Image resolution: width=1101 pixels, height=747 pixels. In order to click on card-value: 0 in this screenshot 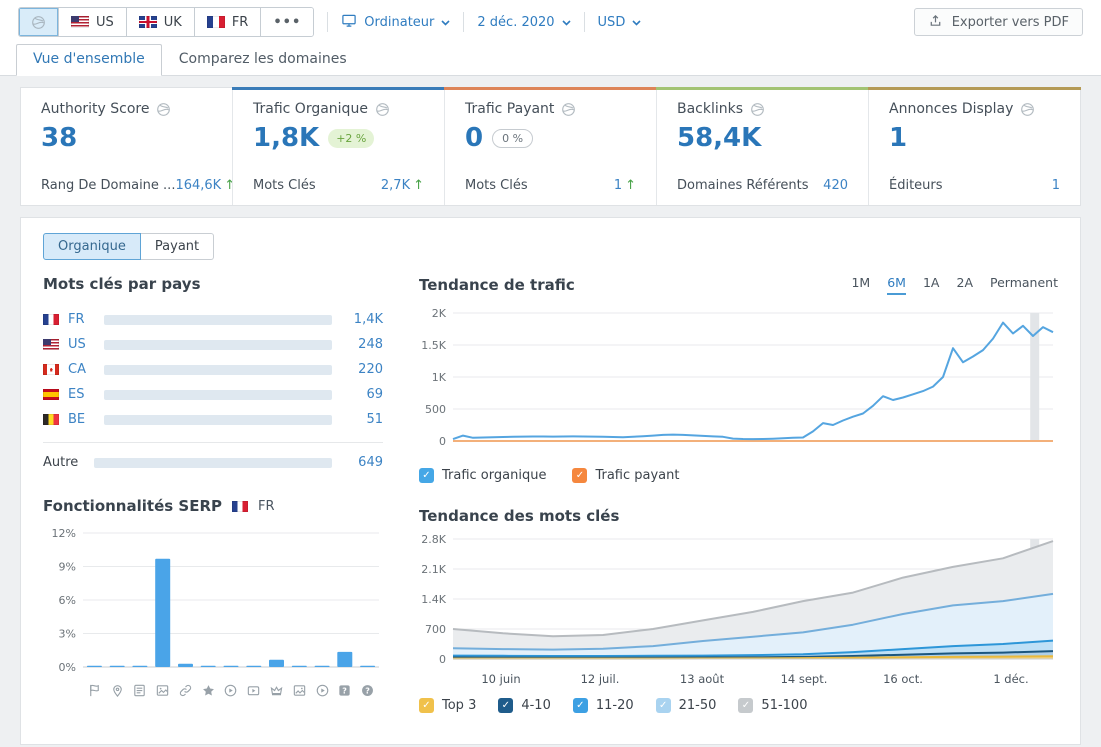, I will do `click(474, 138)`.